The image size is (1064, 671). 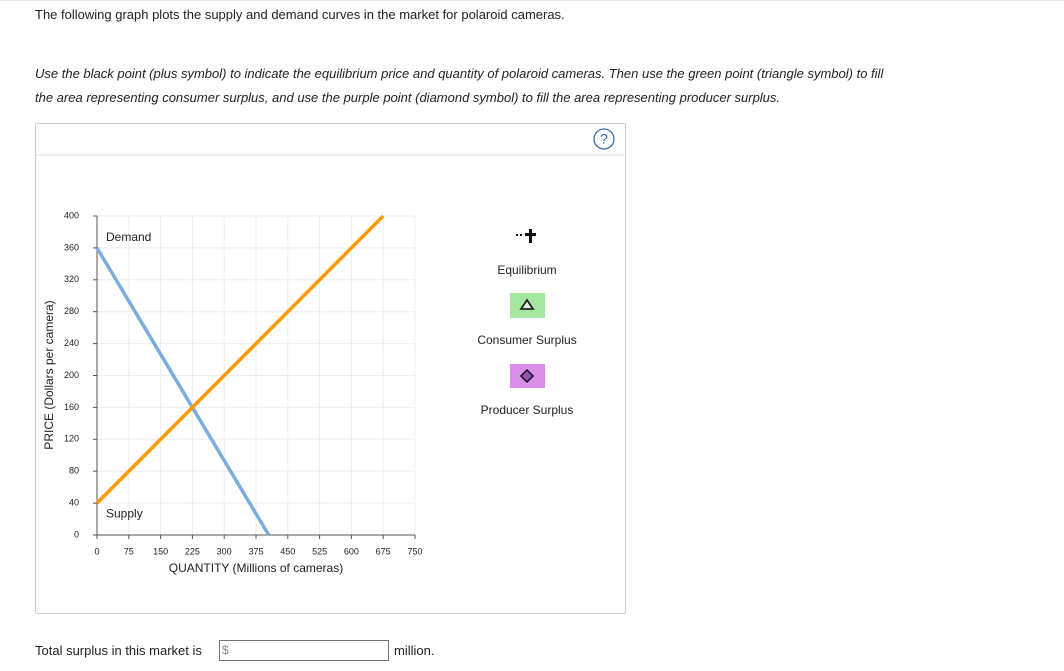 What do you see at coordinates (160, 551) in the screenshot?
I see `x-tick-label: 150` at bounding box center [160, 551].